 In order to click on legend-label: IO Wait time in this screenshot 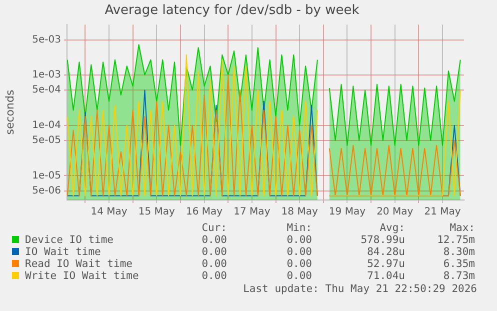, I will do `click(63, 252)`.